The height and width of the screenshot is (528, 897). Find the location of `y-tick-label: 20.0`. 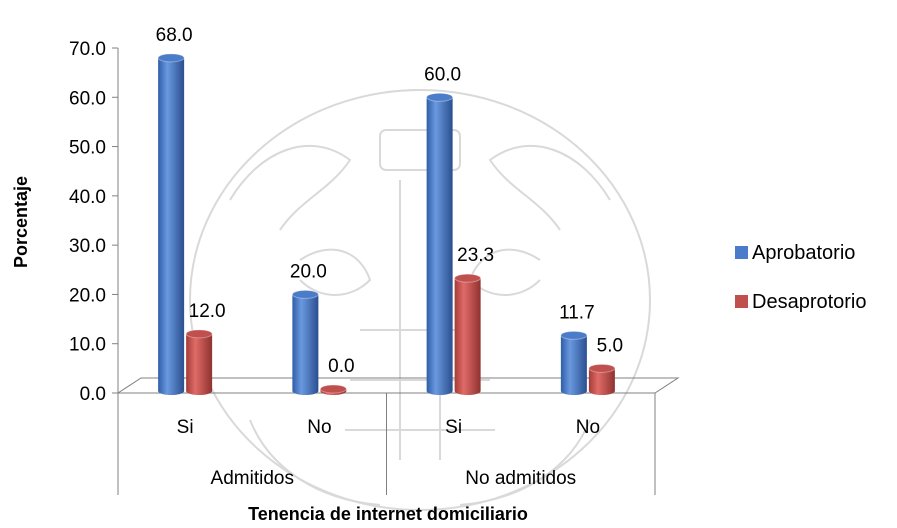

y-tick-label: 20.0 is located at coordinates (87, 295).